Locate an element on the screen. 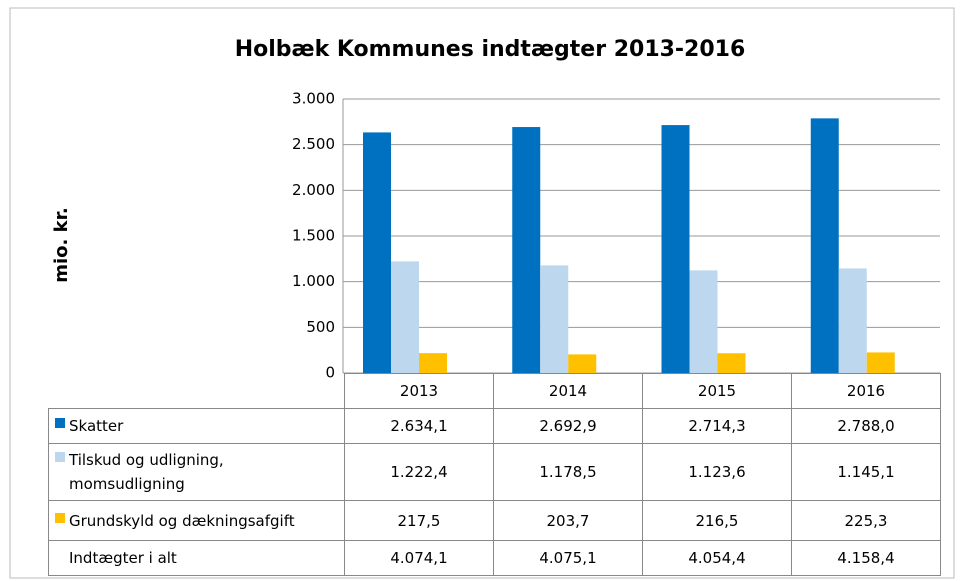  data-label: 1.123,6 is located at coordinates (717, 472).